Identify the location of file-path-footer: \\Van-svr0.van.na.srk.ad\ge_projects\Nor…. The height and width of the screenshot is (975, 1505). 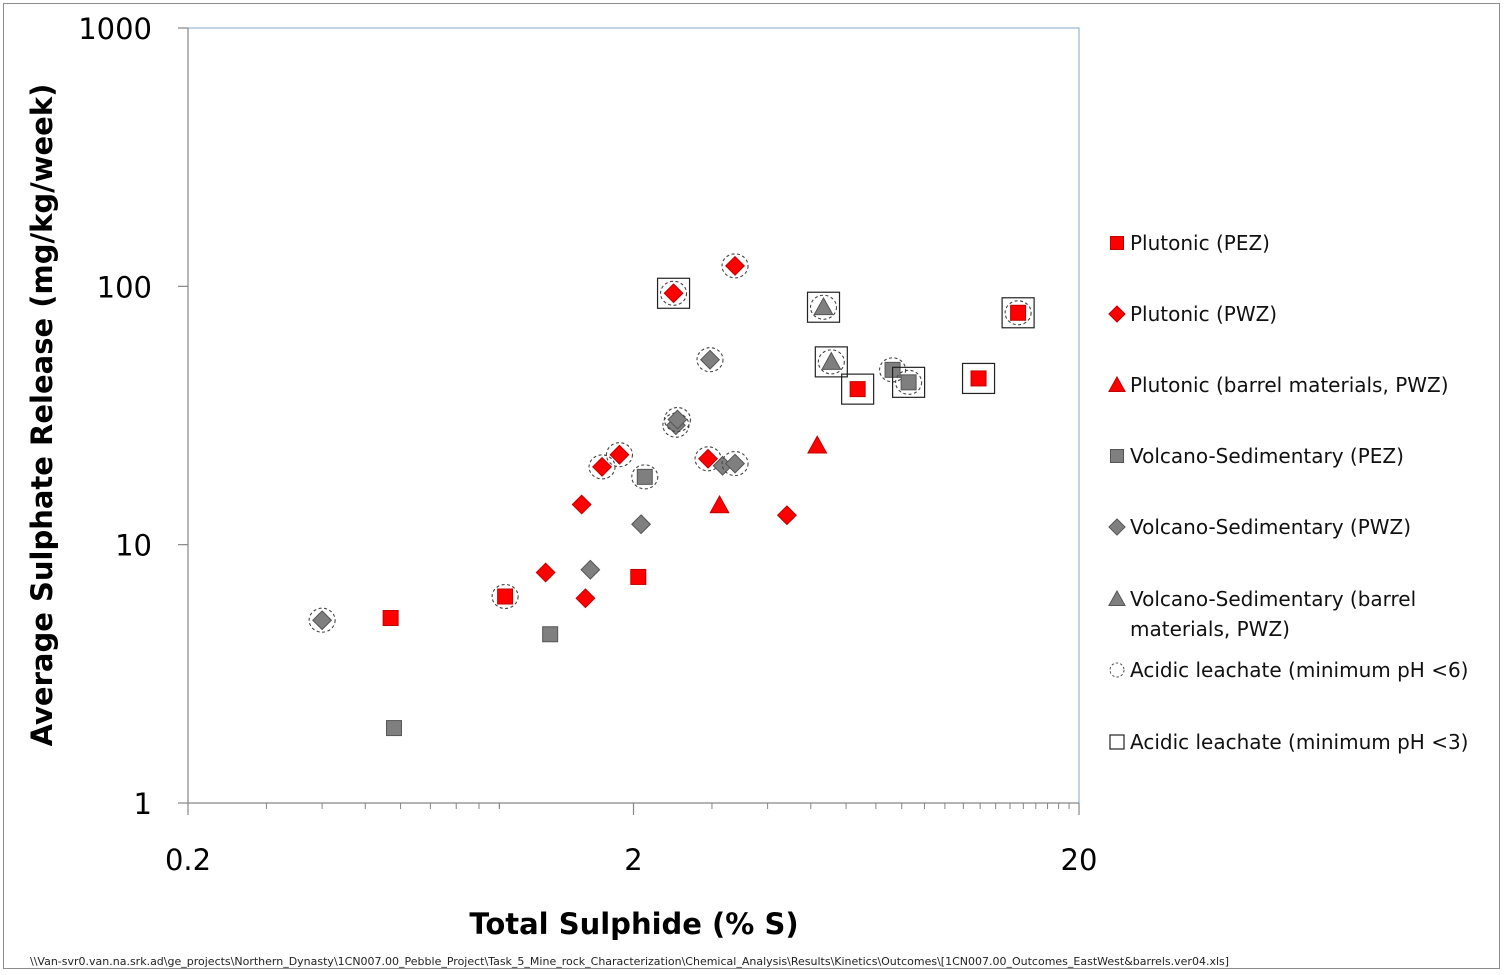
(630, 961).